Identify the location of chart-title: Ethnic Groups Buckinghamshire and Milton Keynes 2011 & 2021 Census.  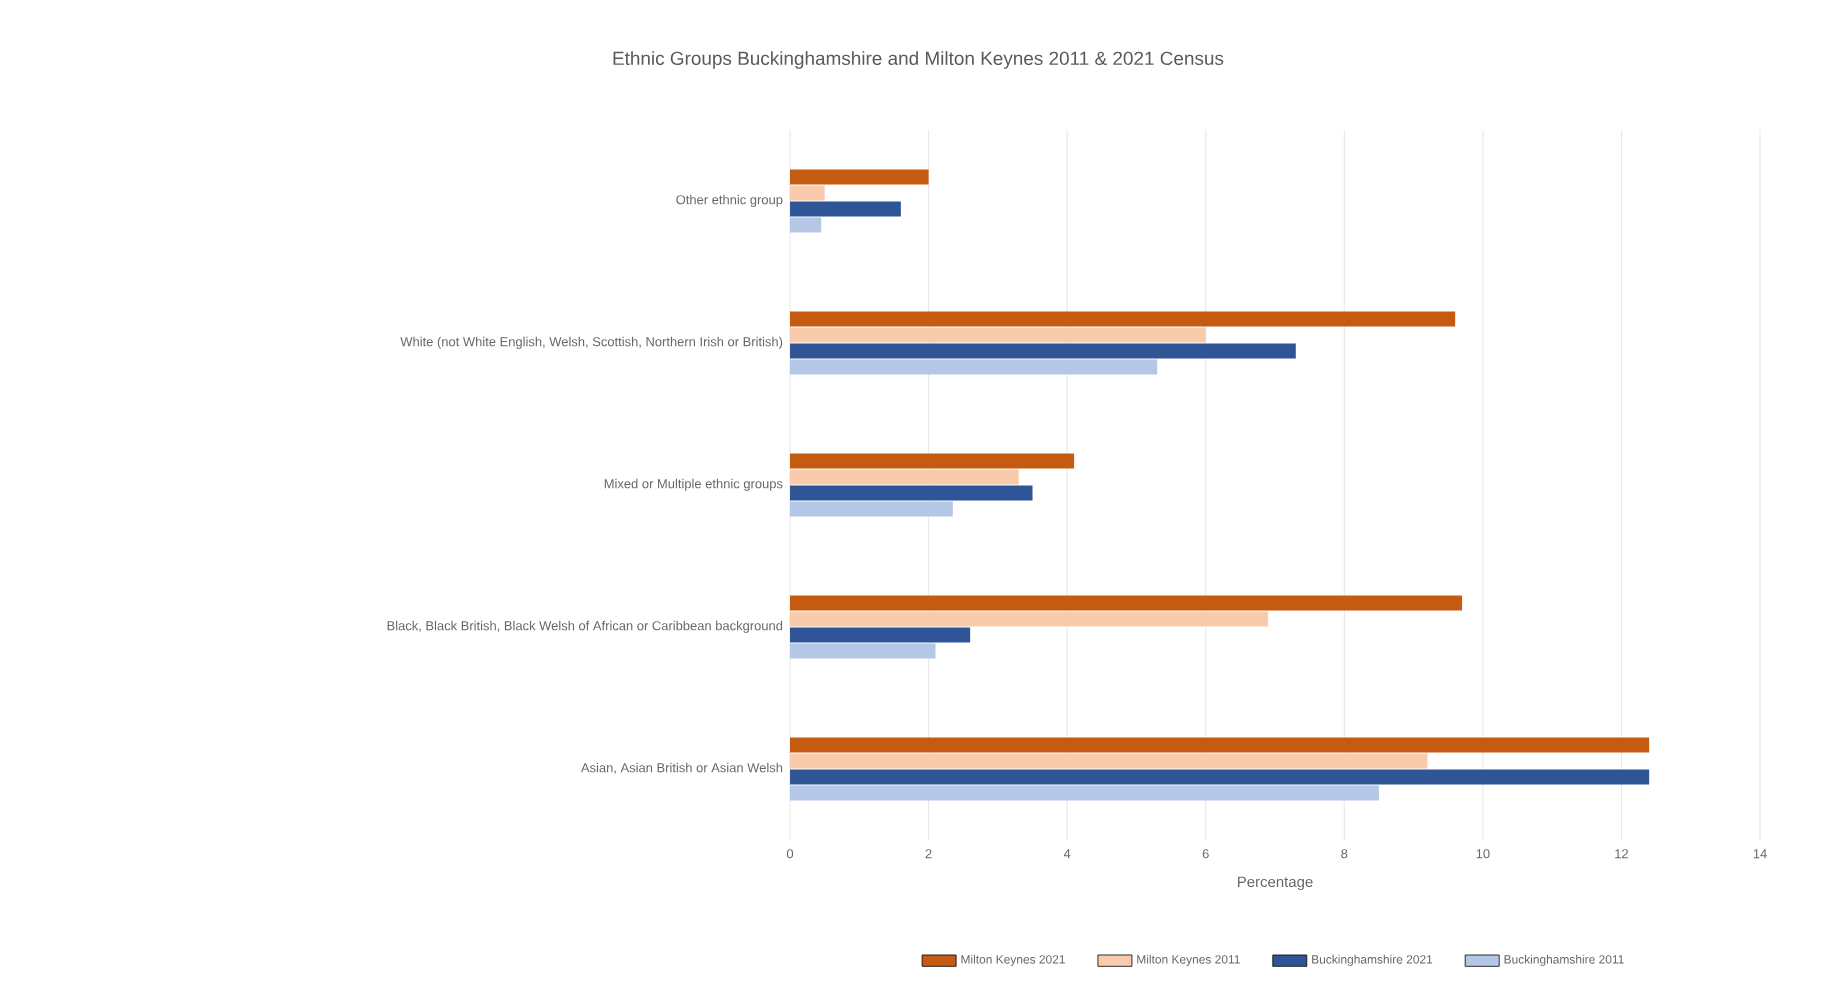
(918, 60).